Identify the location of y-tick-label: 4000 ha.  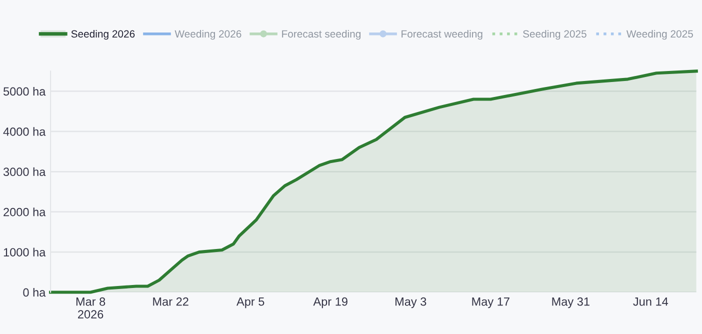
(24, 131).